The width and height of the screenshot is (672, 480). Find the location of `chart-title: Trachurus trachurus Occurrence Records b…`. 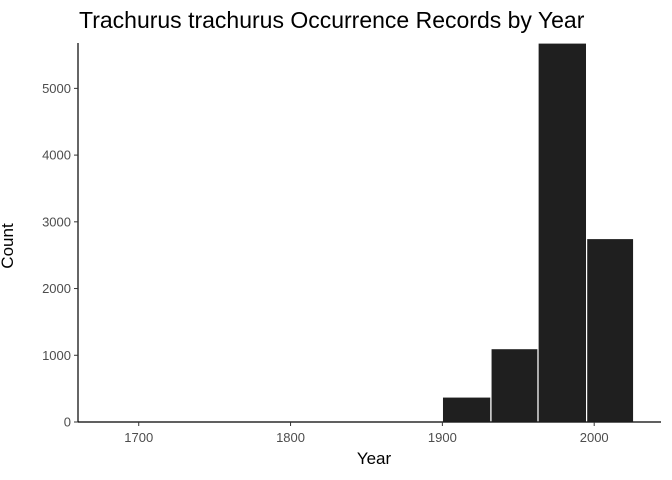

chart-title: Trachurus trachurus Occurrence Records b… is located at coordinates (332, 20).